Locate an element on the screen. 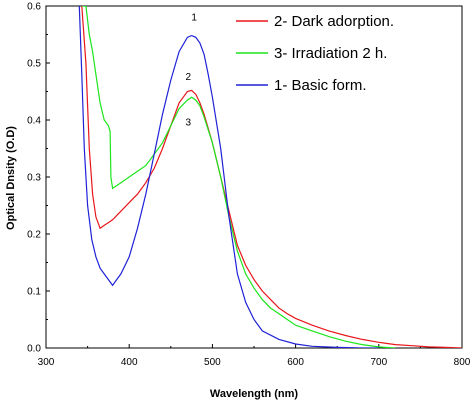 Image resolution: width=474 pixels, height=402 pixels. curve-label-1: 1 is located at coordinates (194, 17).